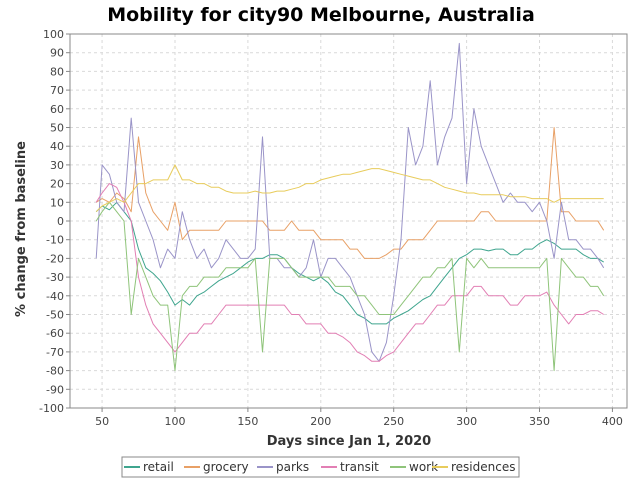 This screenshot has width=640, height=480. I want to click on legend-items: retail grocery parks transit work residences, so click(319, 467).